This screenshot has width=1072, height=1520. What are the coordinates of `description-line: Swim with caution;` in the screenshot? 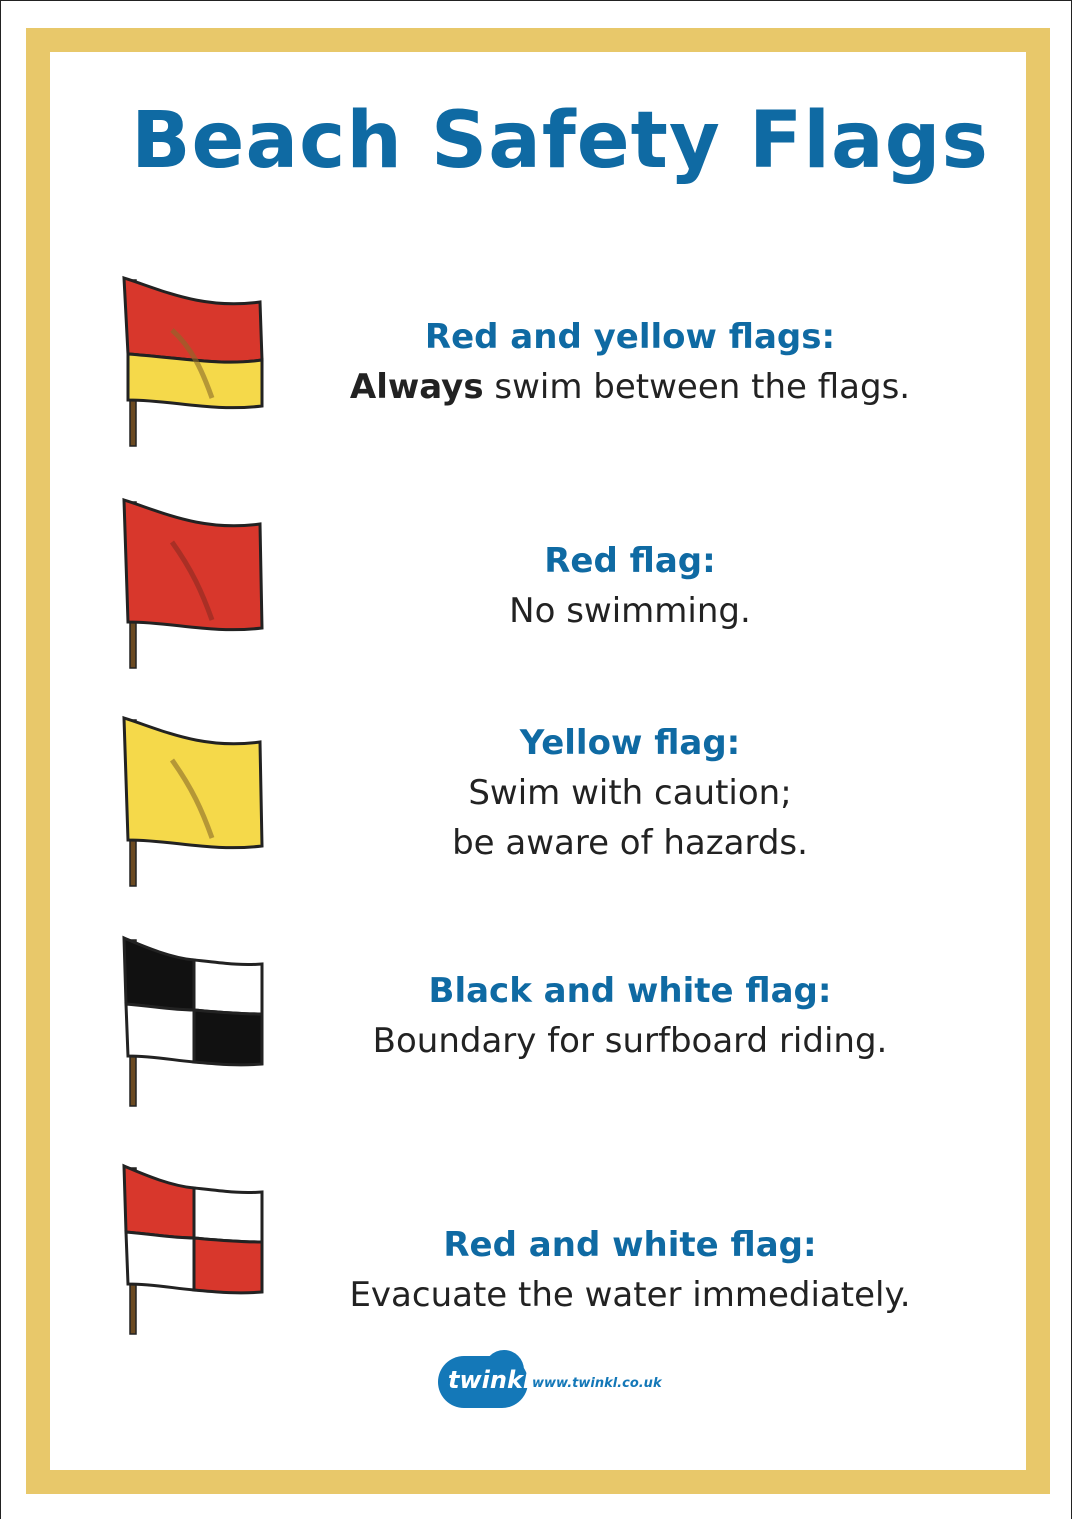 It's located at (630, 793).